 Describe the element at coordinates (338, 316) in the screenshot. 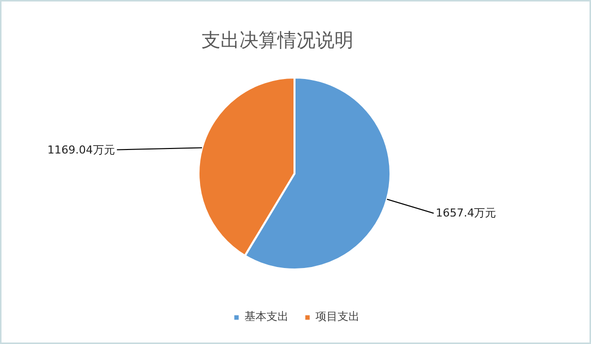

I see `legend-label: 项目支出` at that location.